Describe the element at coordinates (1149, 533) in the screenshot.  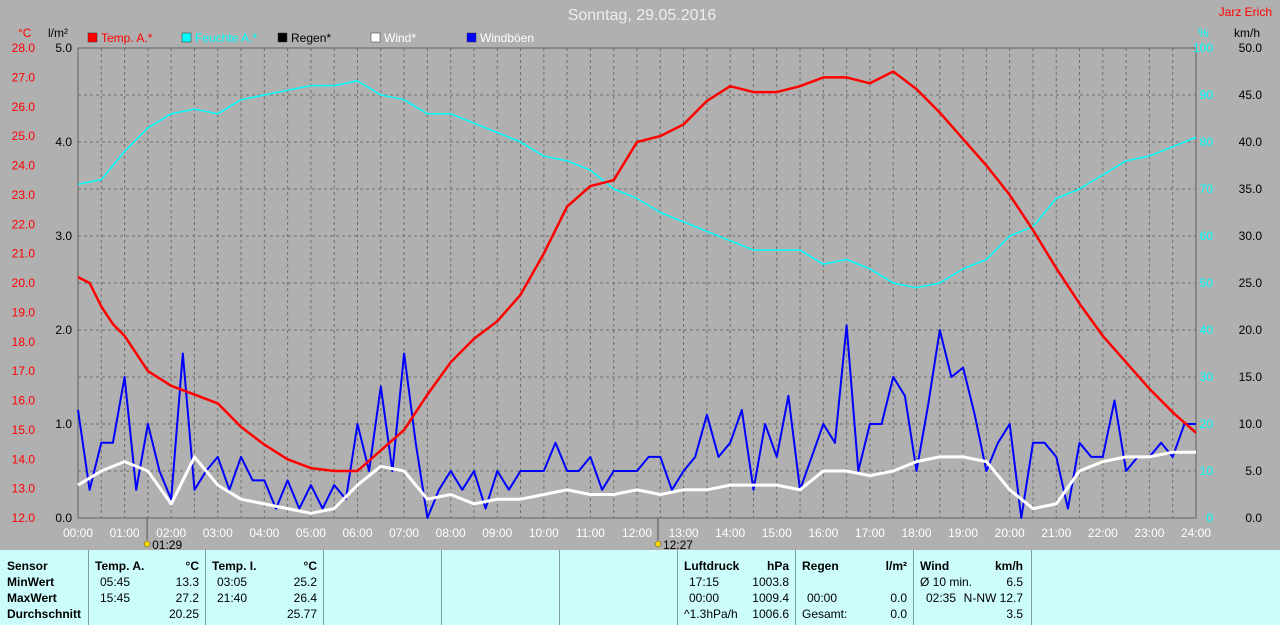
I see `x-tick-label: 23:00` at that location.